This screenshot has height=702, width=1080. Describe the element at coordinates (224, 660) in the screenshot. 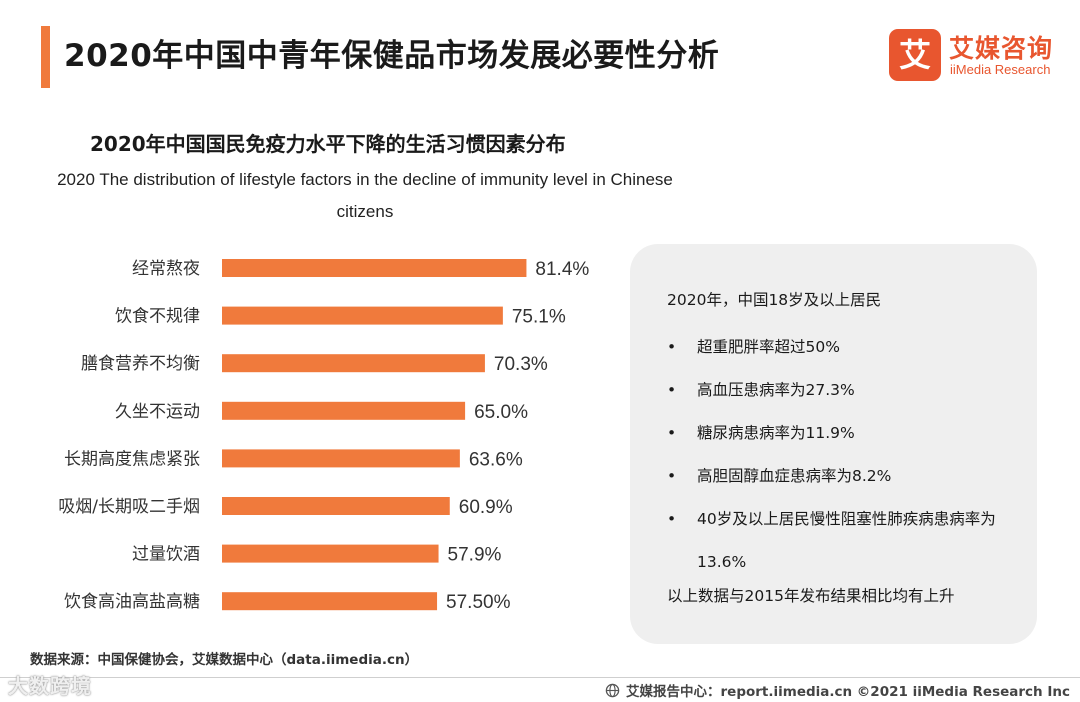

I see `data-source: 数据来源：中国保健协会，艾媒数据中心（data.iimedia.cn）` at that location.